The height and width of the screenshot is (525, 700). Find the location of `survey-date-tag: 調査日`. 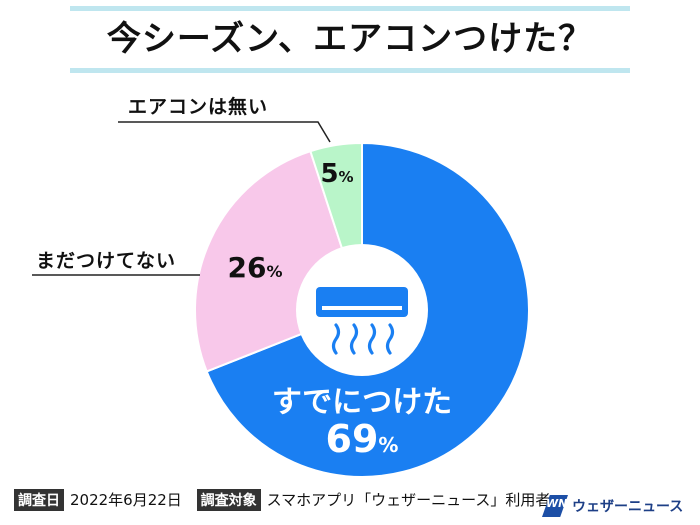

survey-date-tag: 調査日 is located at coordinates (39, 500).